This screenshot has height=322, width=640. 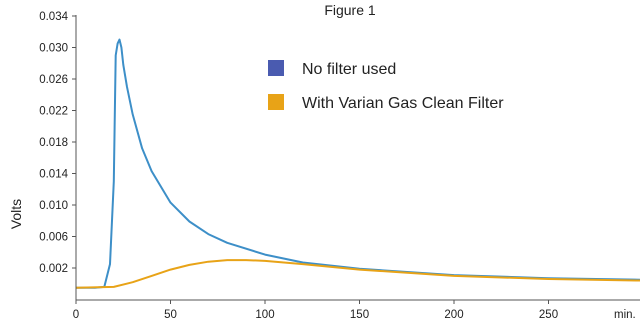 What do you see at coordinates (264, 315) in the screenshot?
I see `x-tick-label: 100` at bounding box center [264, 315].